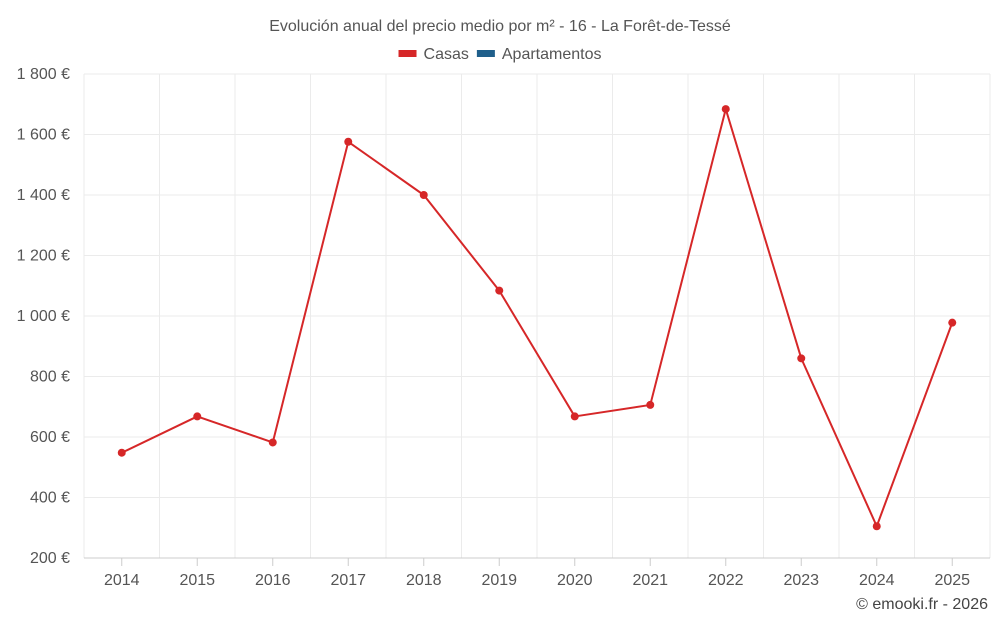  What do you see at coordinates (877, 580) in the screenshot?
I see `x-tick-label: 2024` at bounding box center [877, 580].